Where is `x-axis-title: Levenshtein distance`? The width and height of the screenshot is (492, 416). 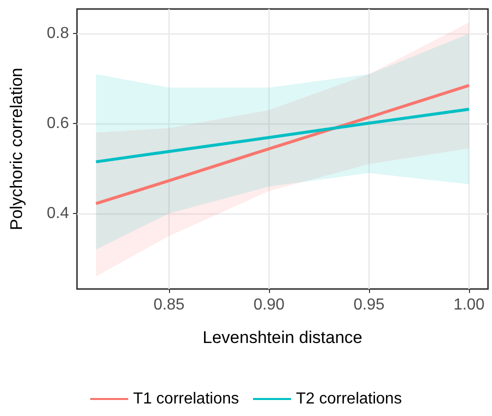 x-axis-title: Levenshtein distance is located at coordinates (282, 337).